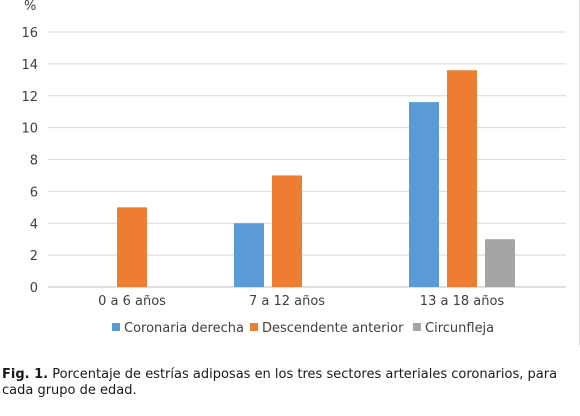  I want to click on y-tick-labels: 0 2 4 6 8 10 12 14 16, so click(29, 161).